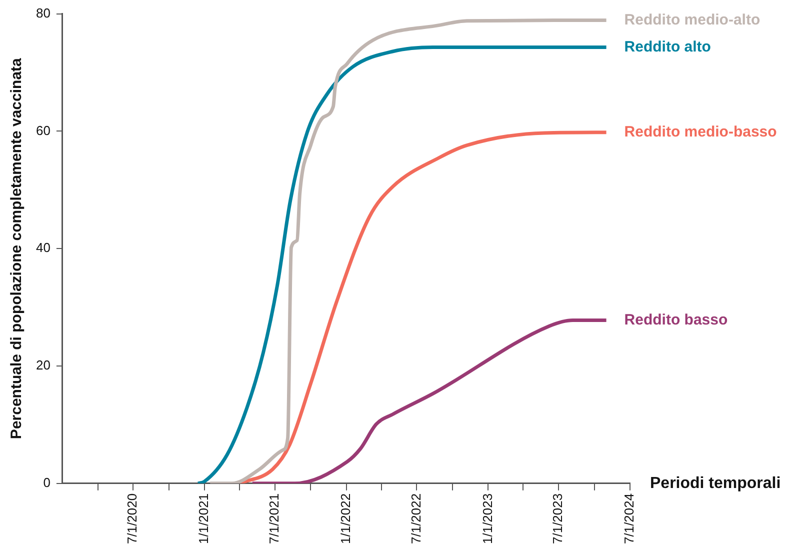 This screenshot has height=547, width=800. Describe the element at coordinates (629, 518) in the screenshot. I see `x-tick-label: 7/1/2024` at that location.